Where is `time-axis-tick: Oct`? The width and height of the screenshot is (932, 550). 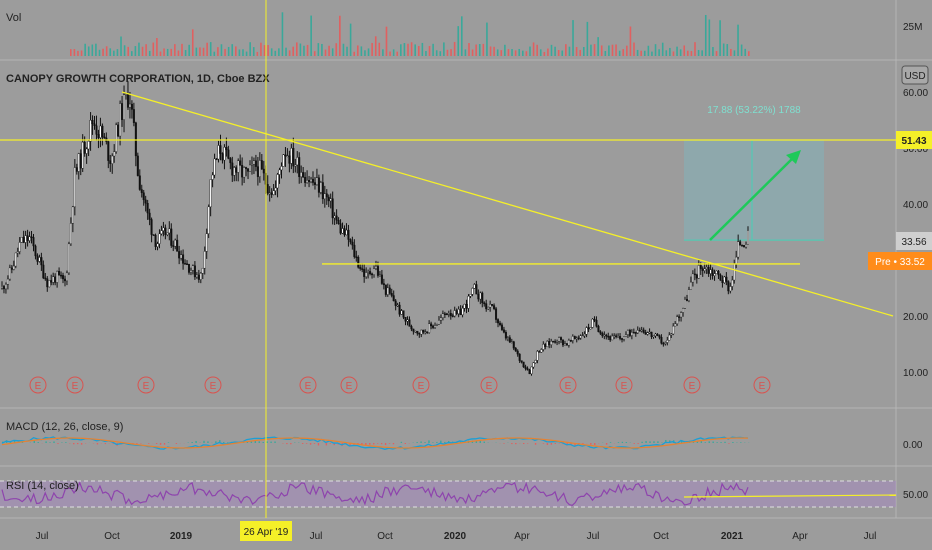 time-axis-tick: Oct is located at coordinates (661, 536).